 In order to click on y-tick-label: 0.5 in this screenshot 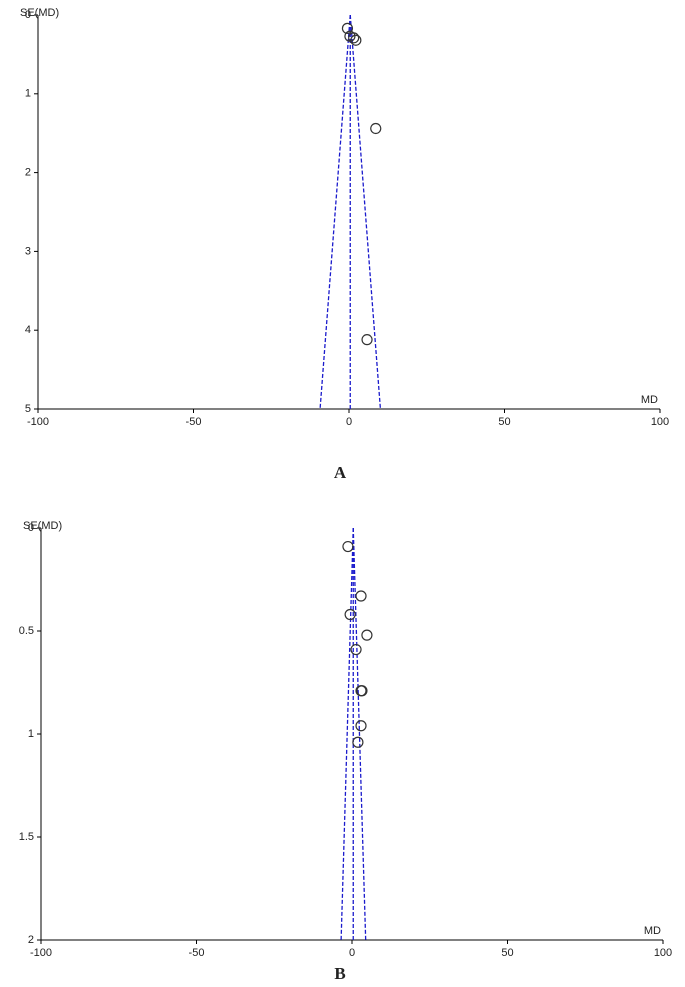, I will do `click(26, 631)`.